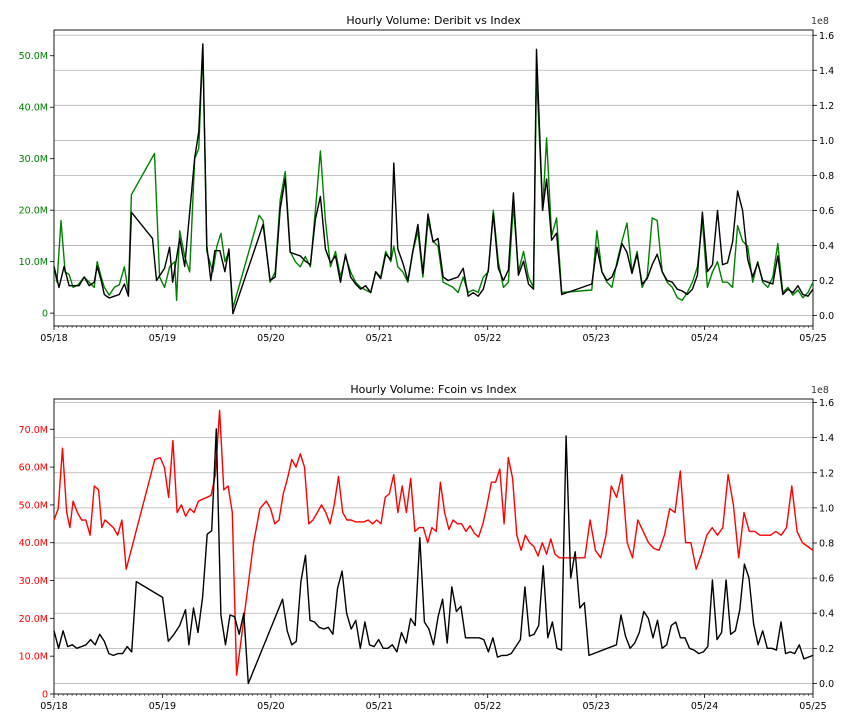 This screenshot has height=728, width=855. I want to click on left-axis-tick-label: 60.0M, so click(33, 468).